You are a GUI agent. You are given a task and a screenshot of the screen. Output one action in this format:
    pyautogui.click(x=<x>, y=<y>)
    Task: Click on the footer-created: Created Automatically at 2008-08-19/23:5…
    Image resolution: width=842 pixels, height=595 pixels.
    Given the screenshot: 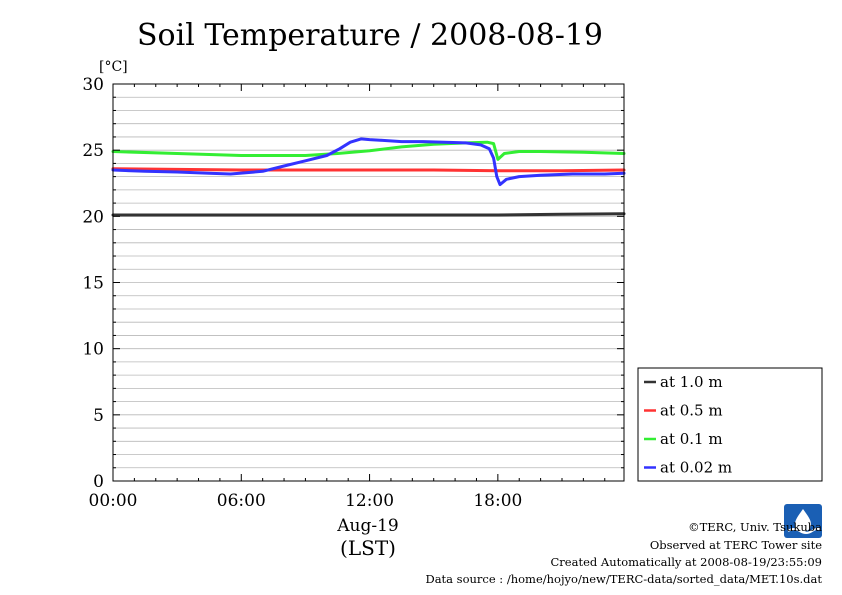 What is the action you would take?
    pyautogui.click(x=687, y=562)
    